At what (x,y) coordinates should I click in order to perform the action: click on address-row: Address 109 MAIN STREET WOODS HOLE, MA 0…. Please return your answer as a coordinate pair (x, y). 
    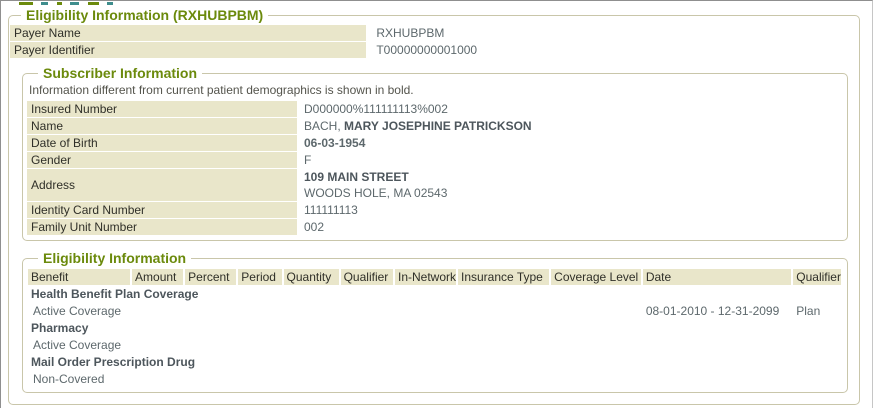
    Looking at the image, I should click on (435, 185).